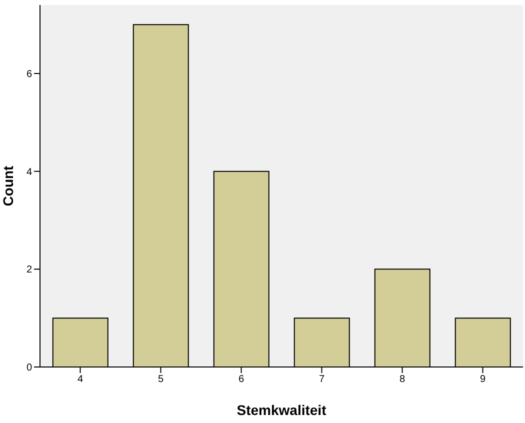 This screenshot has width=525, height=423. I want to click on x-tick-label: 7, so click(321, 380).